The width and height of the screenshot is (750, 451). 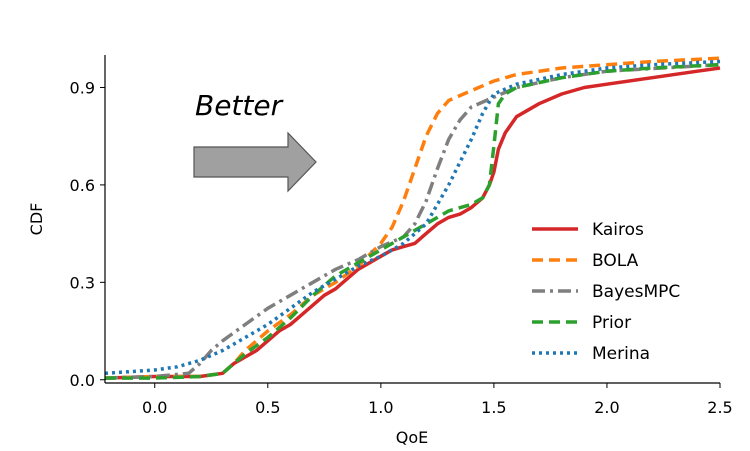 What do you see at coordinates (255, 162) in the screenshot?
I see `right-arrow-icon` at bounding box center [255, 162].